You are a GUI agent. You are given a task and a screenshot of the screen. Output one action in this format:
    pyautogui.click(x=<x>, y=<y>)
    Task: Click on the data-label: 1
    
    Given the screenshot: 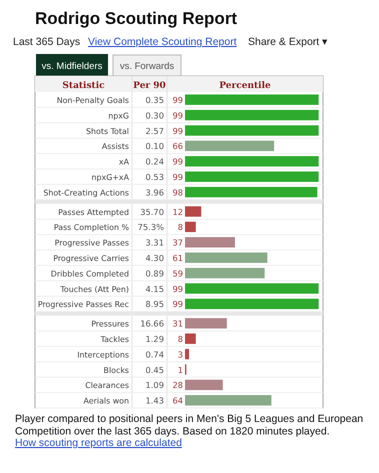 What is the action you would take?
    pyautogui.click(x=180, y=369)
    